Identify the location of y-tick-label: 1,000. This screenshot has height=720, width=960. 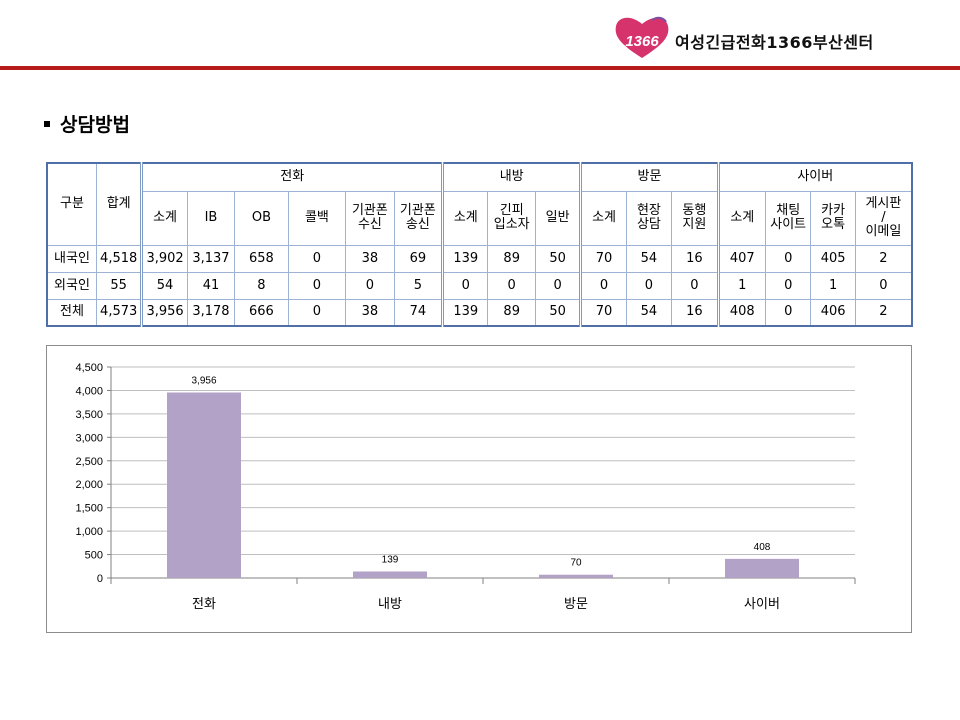
(89, 532).